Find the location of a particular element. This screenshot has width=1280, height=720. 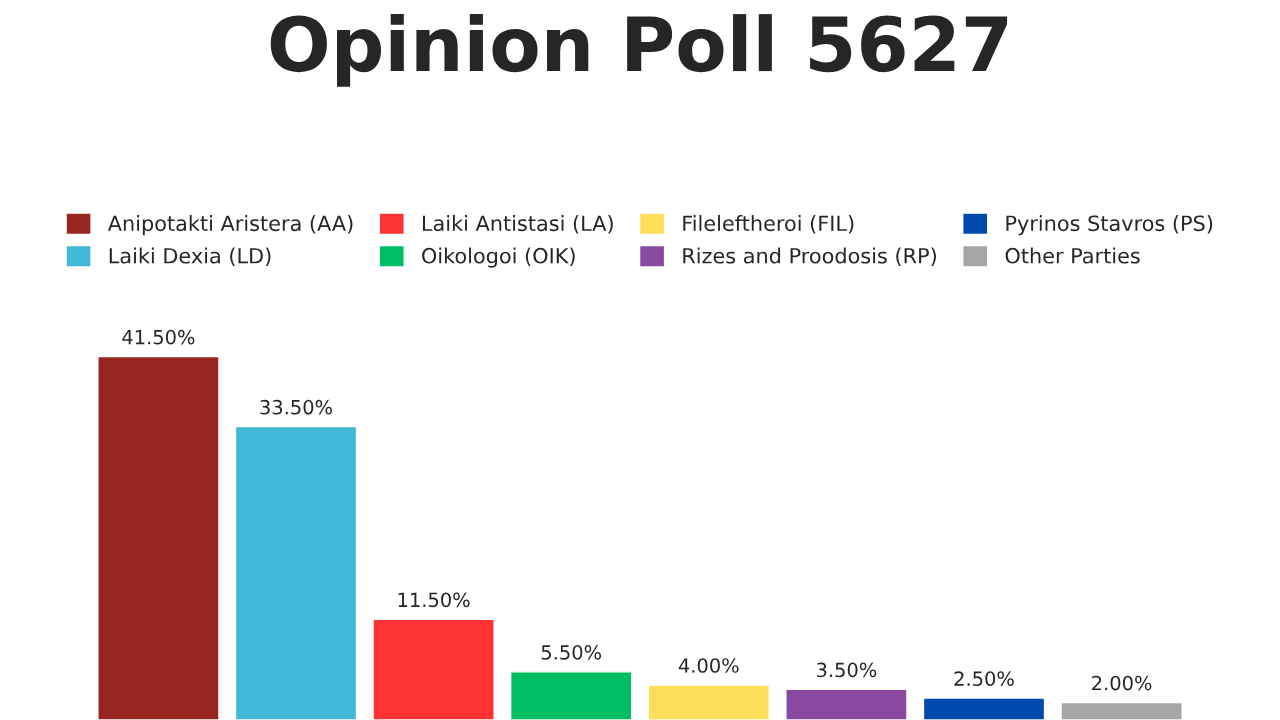

data-label: 4.00% is located at coordinates (708, 665).